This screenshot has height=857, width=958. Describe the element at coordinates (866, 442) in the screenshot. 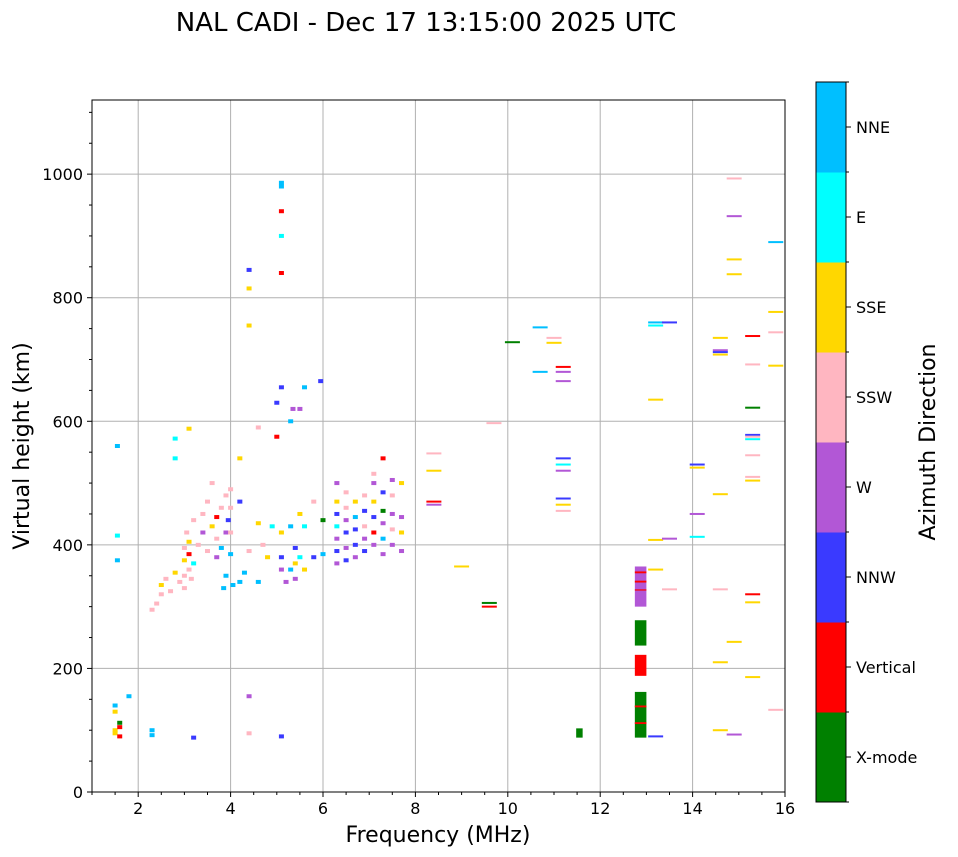

I see `colorbar: X-mode Vertical NNW W SSW SSE E NNE` at that location.